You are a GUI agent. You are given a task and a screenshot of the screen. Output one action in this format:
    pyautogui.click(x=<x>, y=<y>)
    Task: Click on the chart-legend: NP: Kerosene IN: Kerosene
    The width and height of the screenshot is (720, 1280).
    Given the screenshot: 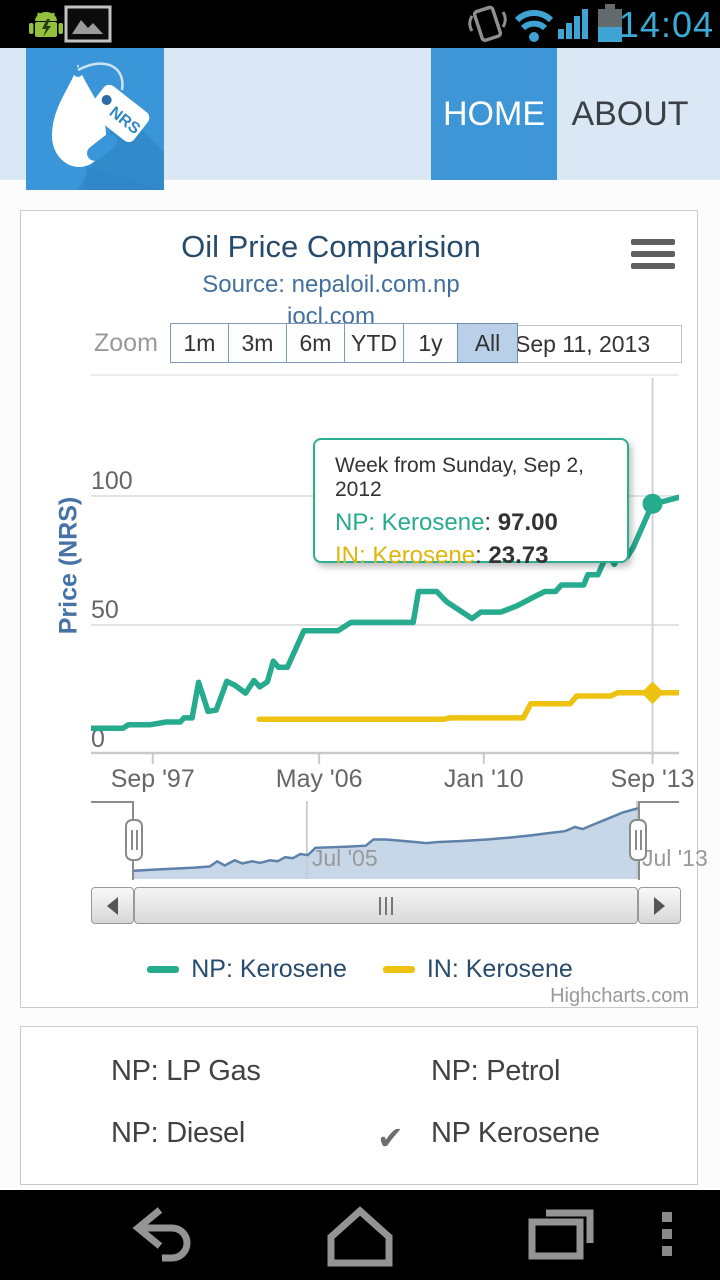 What is the action you would take?
    pyautogui.click(x=360, y=969)
    